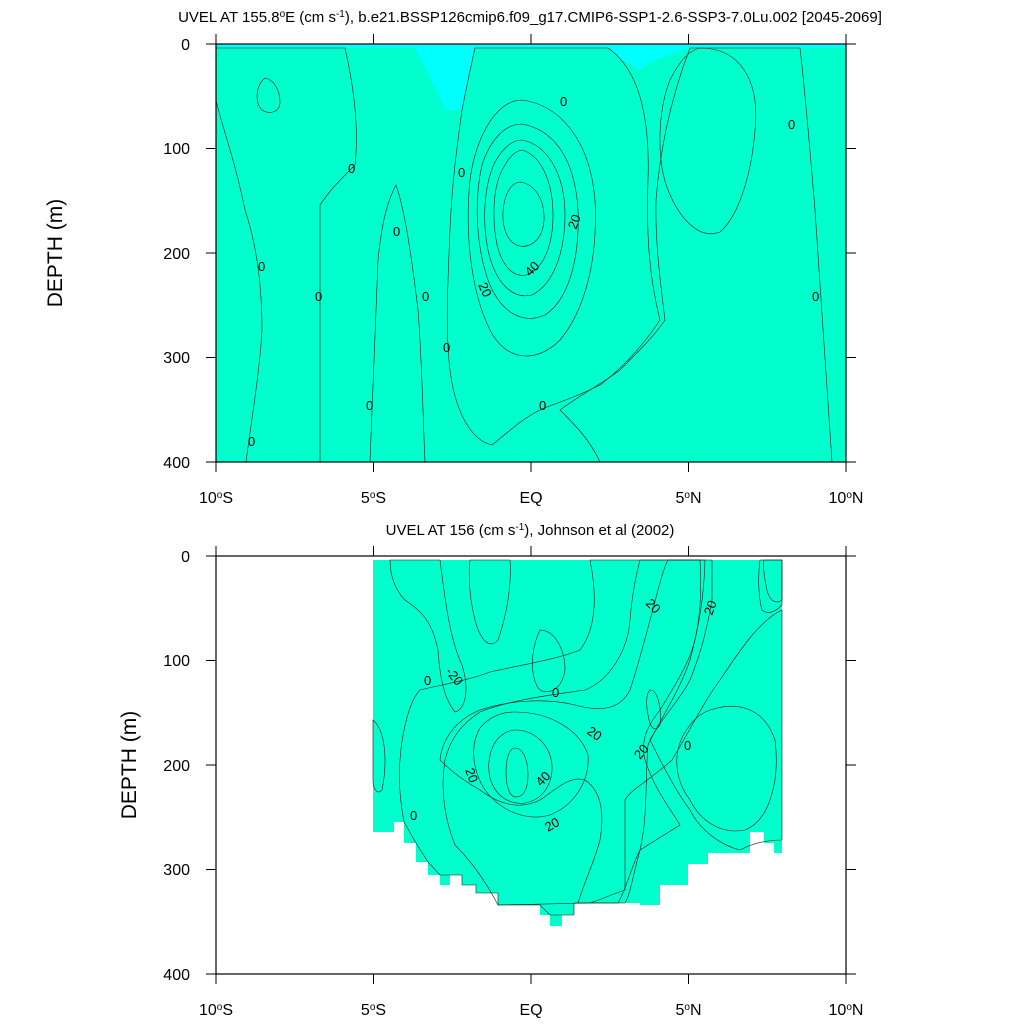  I want to click on top-clabel-1: 0, so click(261, 266).